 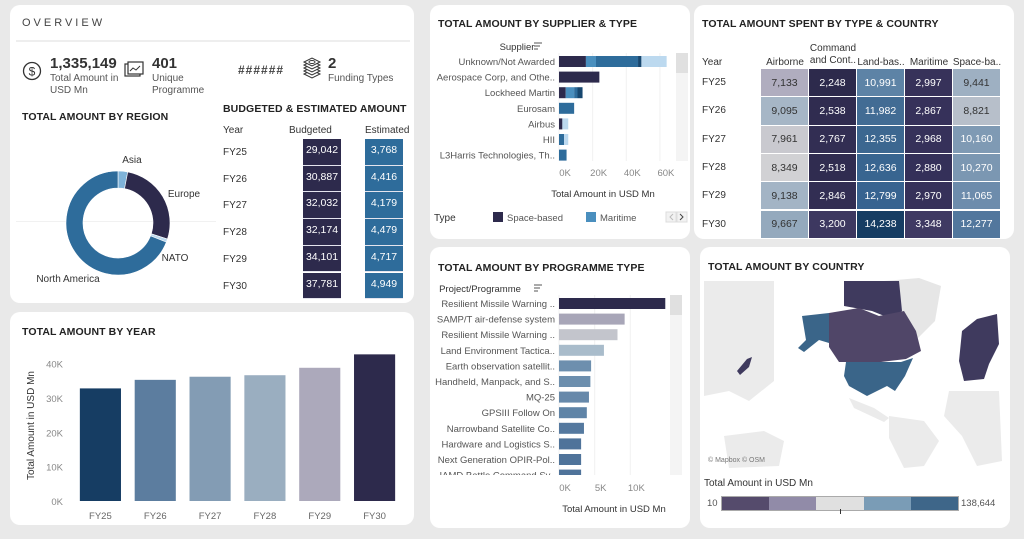 What do you see at coordinates (881, 62) in the screenshot?
I see `heatmap-column-header: Land-bas..` at bounding box center [881, 62].